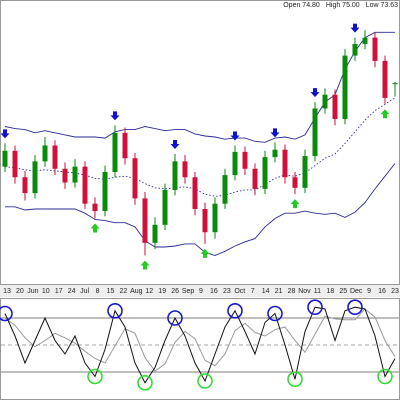  What do you see at coordinates (343, 291) in the screenshot?
I see `x-tick-label: 25` at bounding box center [343, 291].